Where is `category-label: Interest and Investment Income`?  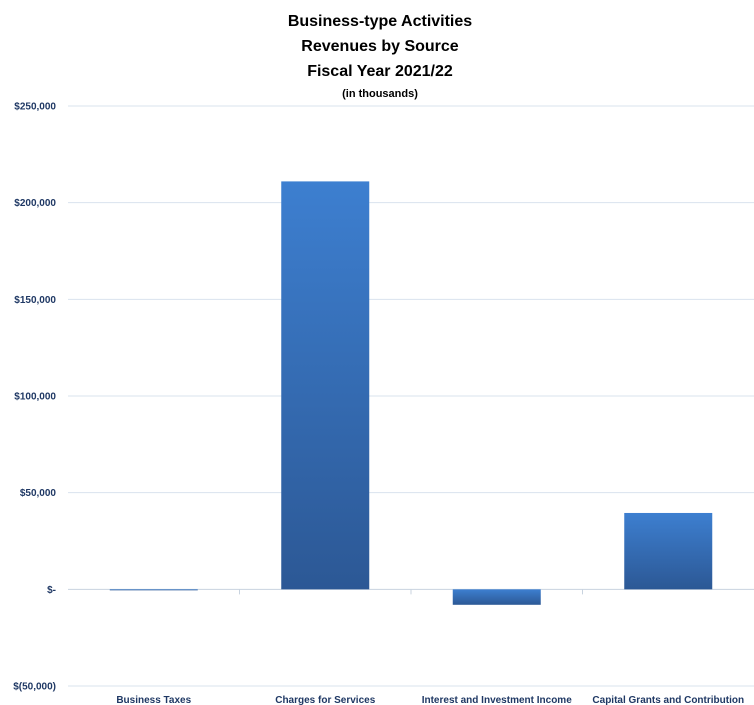
category-label: Interest and Investment Income is located at coordinates (497, 700).